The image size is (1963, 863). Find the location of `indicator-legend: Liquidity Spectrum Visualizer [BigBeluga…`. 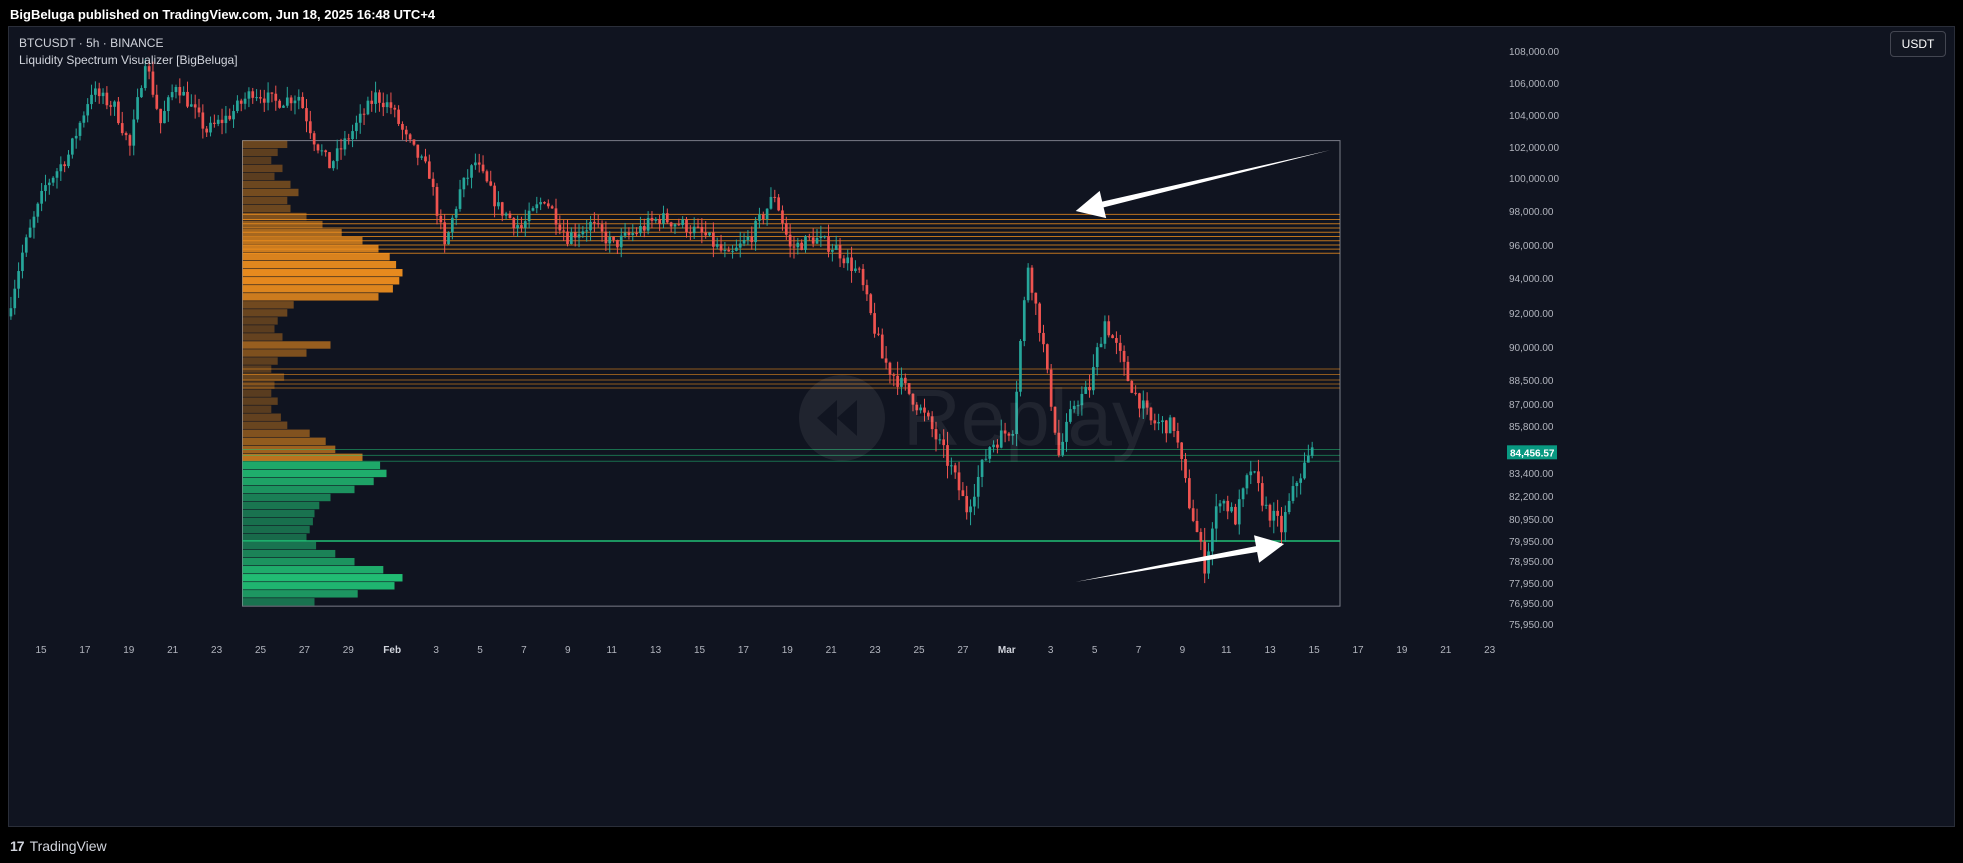

indicator-legend: Liquidity Spectrum Visualizer [BigBeluga… is located at coordinates (128, 60).